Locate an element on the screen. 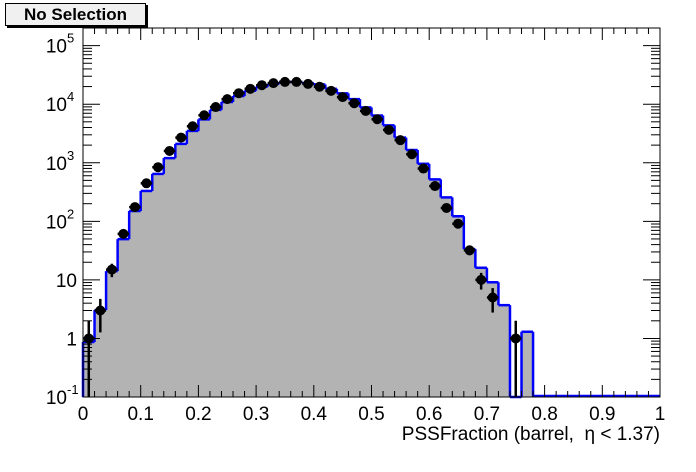  x-tick-label: 0.8 is located at coordinates (544, 414).